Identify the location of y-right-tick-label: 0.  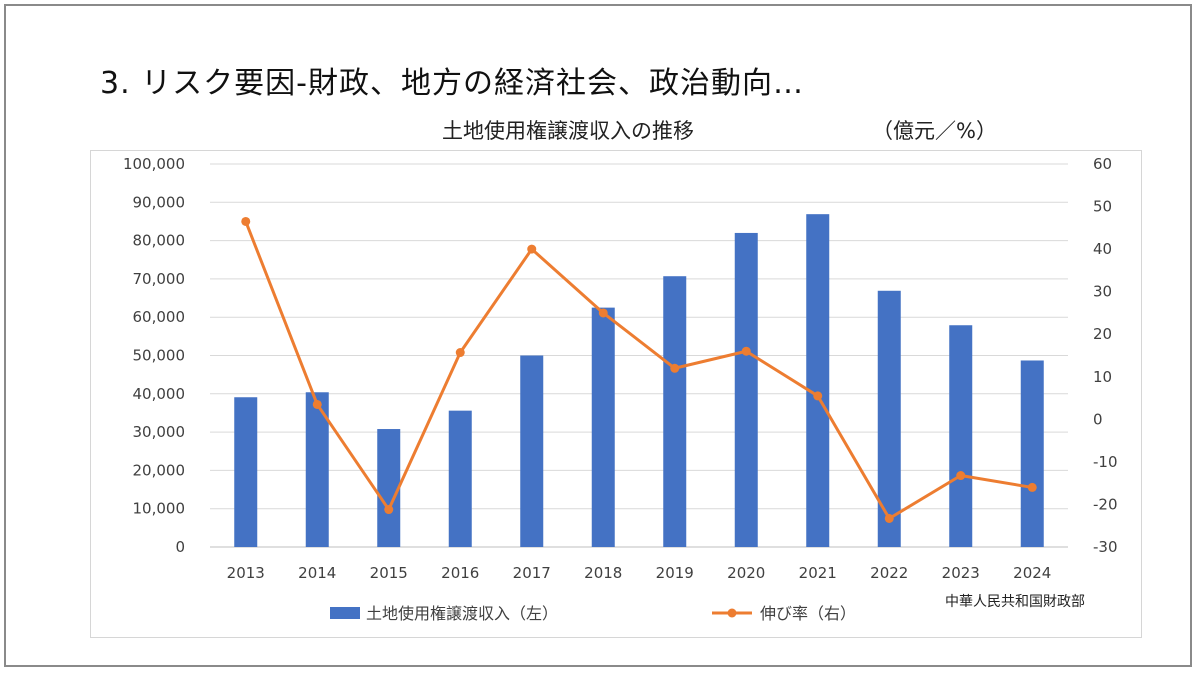
(1098, 419).